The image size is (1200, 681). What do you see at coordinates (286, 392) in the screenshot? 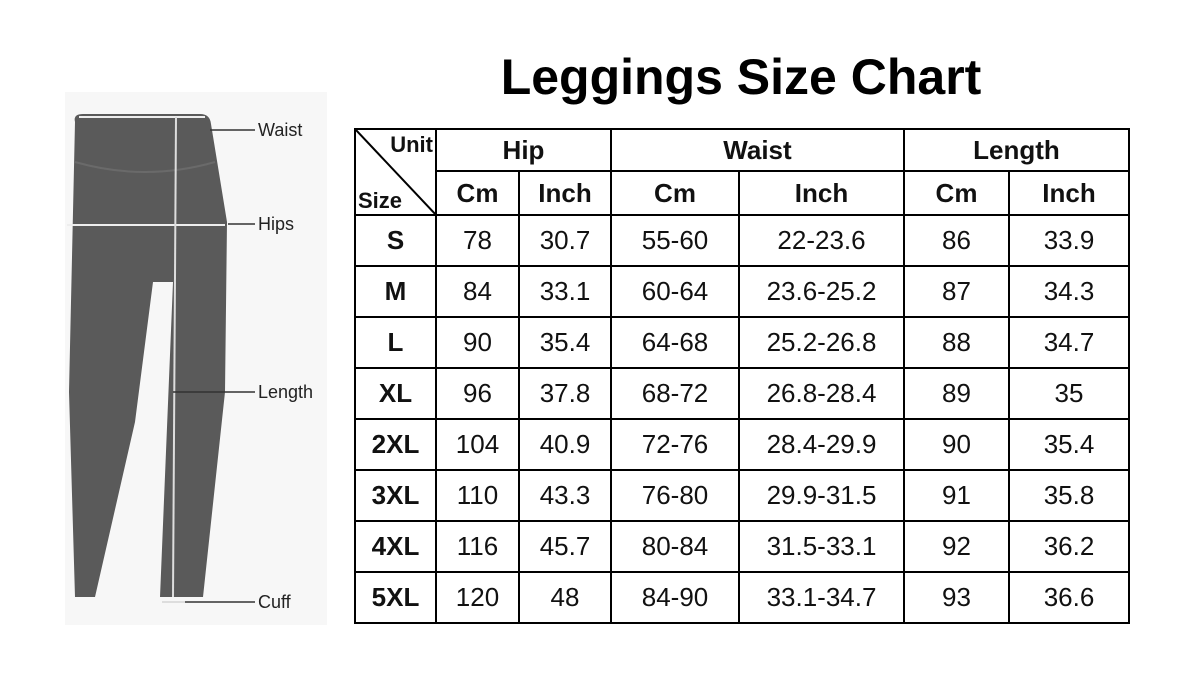
I see `length-label: Length` at bounding box center [286, 392].